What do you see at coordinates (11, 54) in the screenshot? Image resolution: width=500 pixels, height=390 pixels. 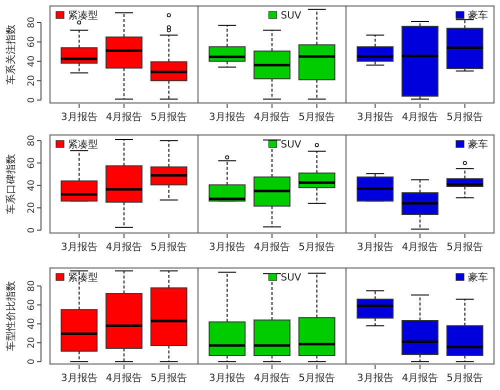 I see `y-axis-title: 车系关注指数` at bounding box center [11, 54].